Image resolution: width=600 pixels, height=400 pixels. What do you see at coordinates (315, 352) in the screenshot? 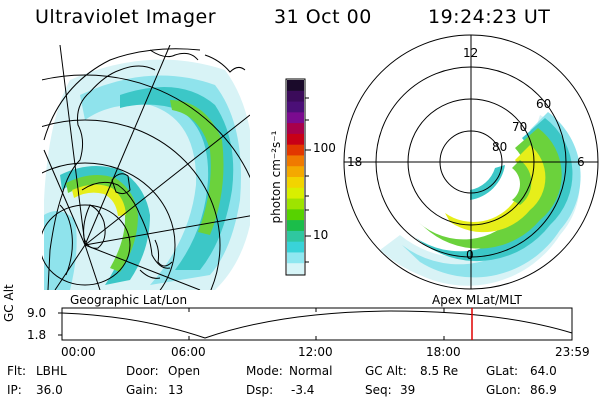
I see `xtick-1200: 12:00` at bounding box center [315, 352].